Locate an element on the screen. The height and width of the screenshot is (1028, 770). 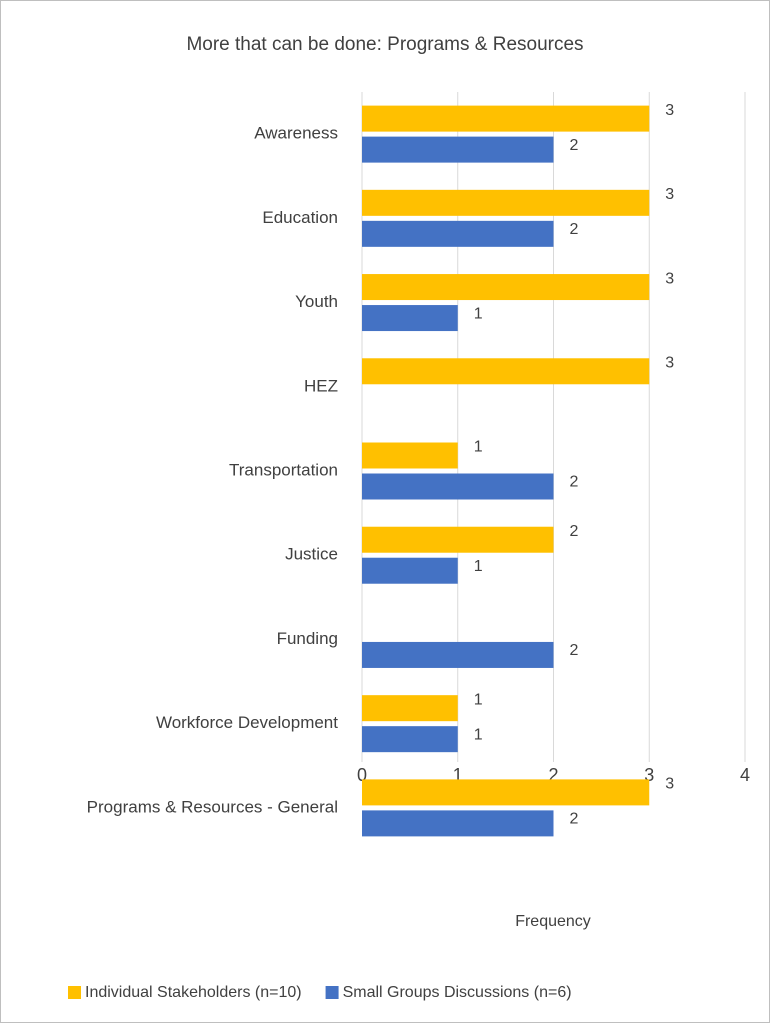
y-tick-label: Awareness is located at coordinates (296, 133).